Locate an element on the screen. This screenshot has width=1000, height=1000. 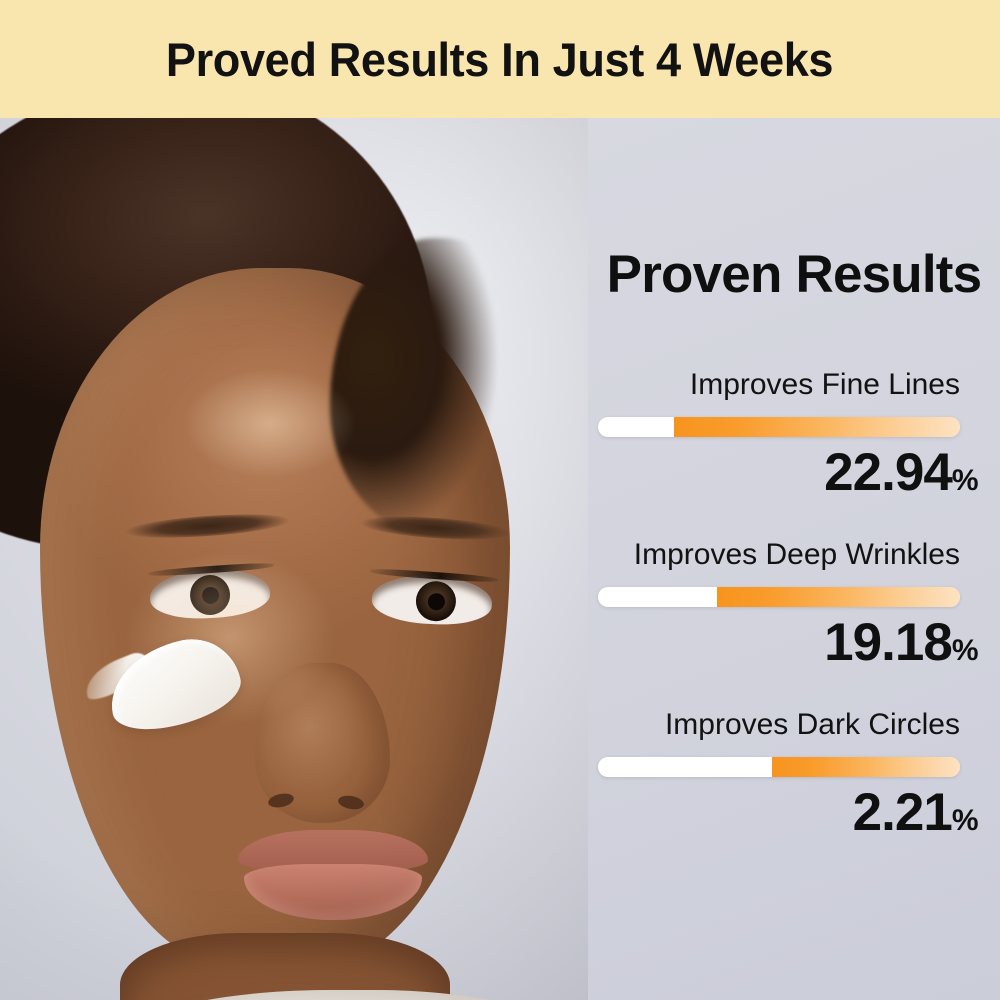
stat-label: Improves Deep Wrinkles is located at coordinates (796, 554).